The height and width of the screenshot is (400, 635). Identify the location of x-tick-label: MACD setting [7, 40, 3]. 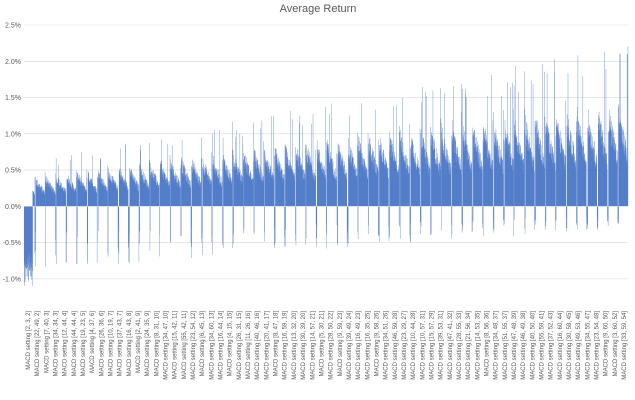
(47, 342).